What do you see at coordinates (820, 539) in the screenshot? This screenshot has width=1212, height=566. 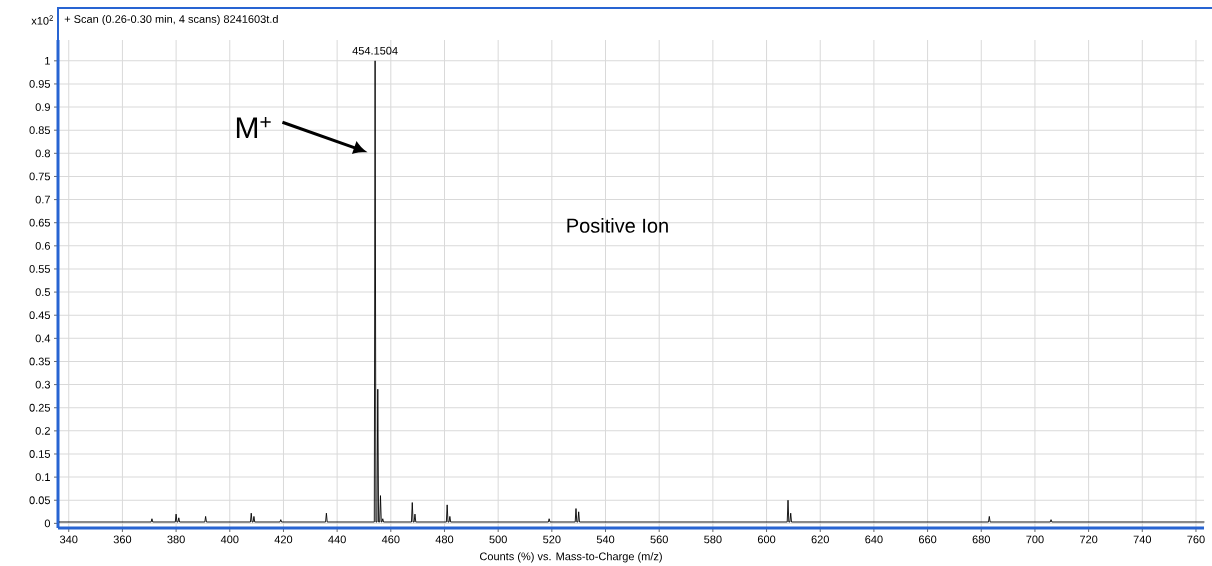 I see `x-tick-label: 620` at bounding box center [820, 539].